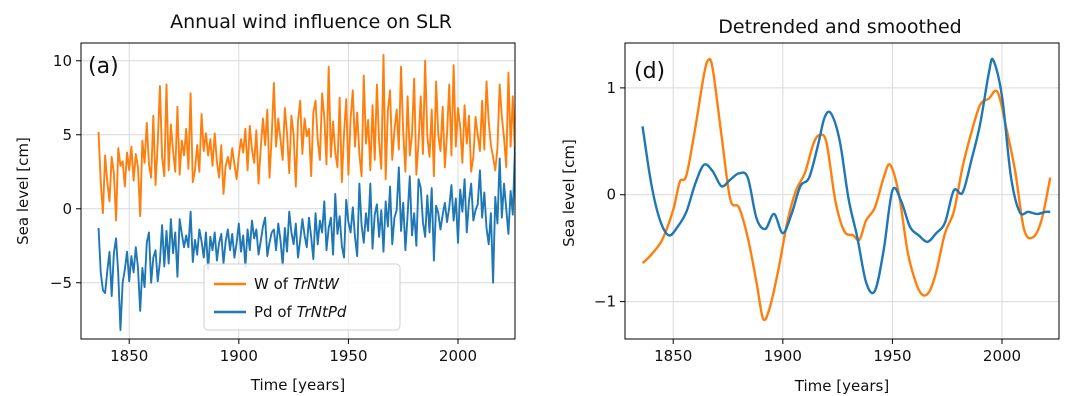 The image size is (1071, 396). I want to click on panel-label-d: (d), so click(649, 71).